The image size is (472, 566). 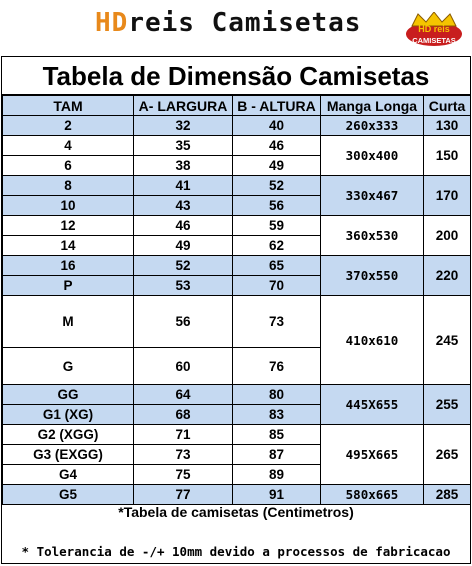 I want to click on cell-tam: G3 (EXGG), so click(x=68, y=454).